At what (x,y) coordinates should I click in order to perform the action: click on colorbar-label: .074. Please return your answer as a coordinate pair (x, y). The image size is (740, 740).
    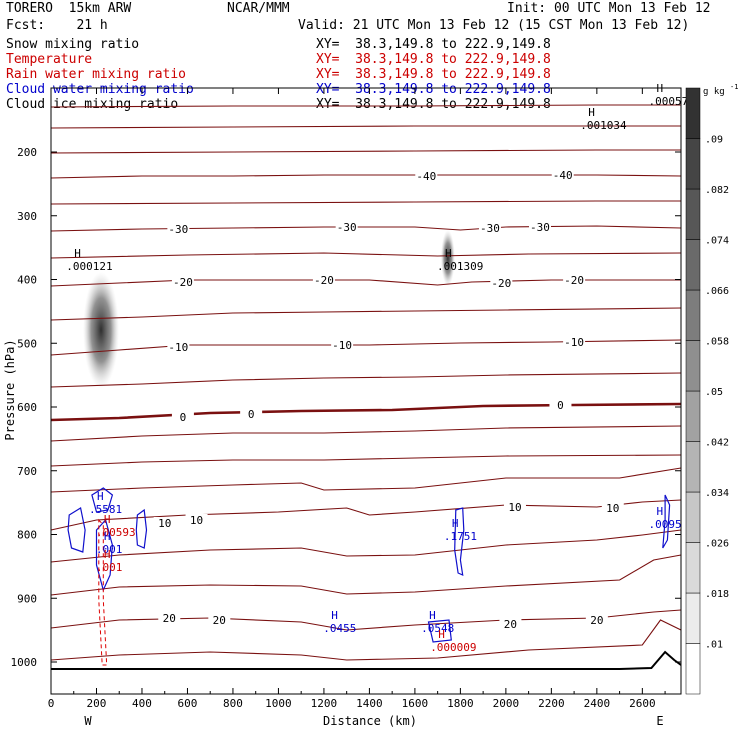
    Looking at the image, I should click on (717, 241).